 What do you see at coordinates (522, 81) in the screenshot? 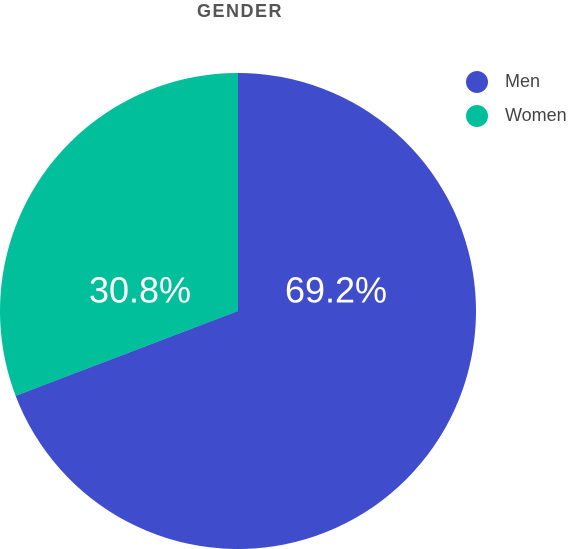
I see `legend-label: Men` at bounding box center [522, 81].